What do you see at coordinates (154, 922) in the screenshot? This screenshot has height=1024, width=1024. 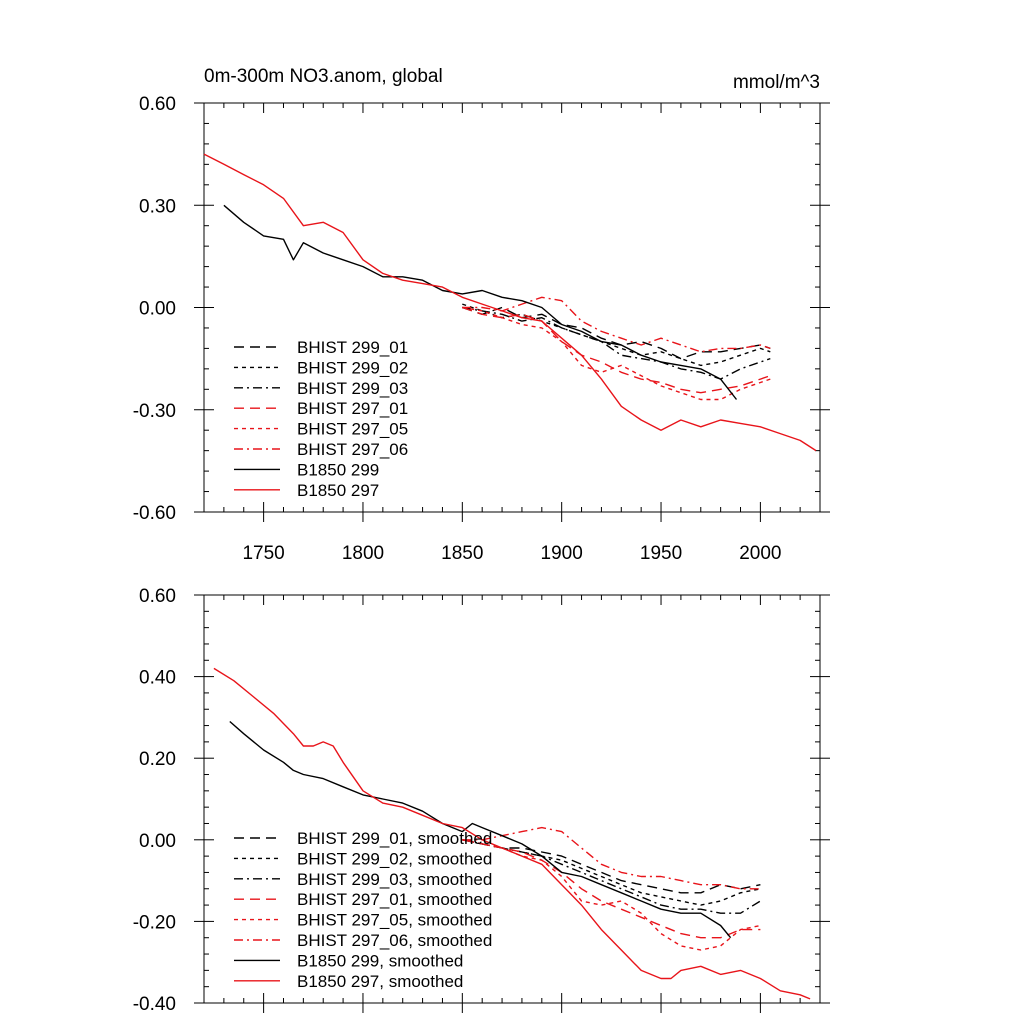 I see `y-tick-label: -0.20` at bounding box center [154, 922].